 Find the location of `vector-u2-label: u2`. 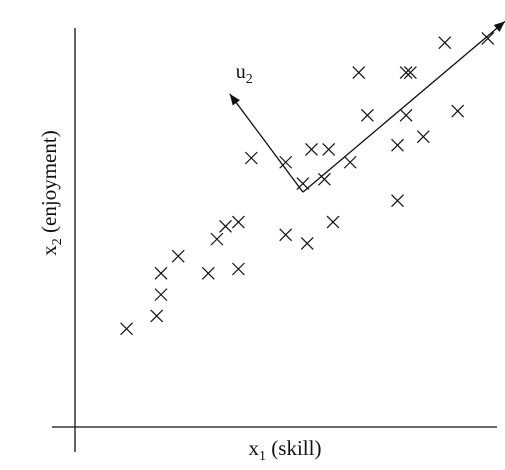

vector-u2-label: u2 is located at coordinates (244, 74).